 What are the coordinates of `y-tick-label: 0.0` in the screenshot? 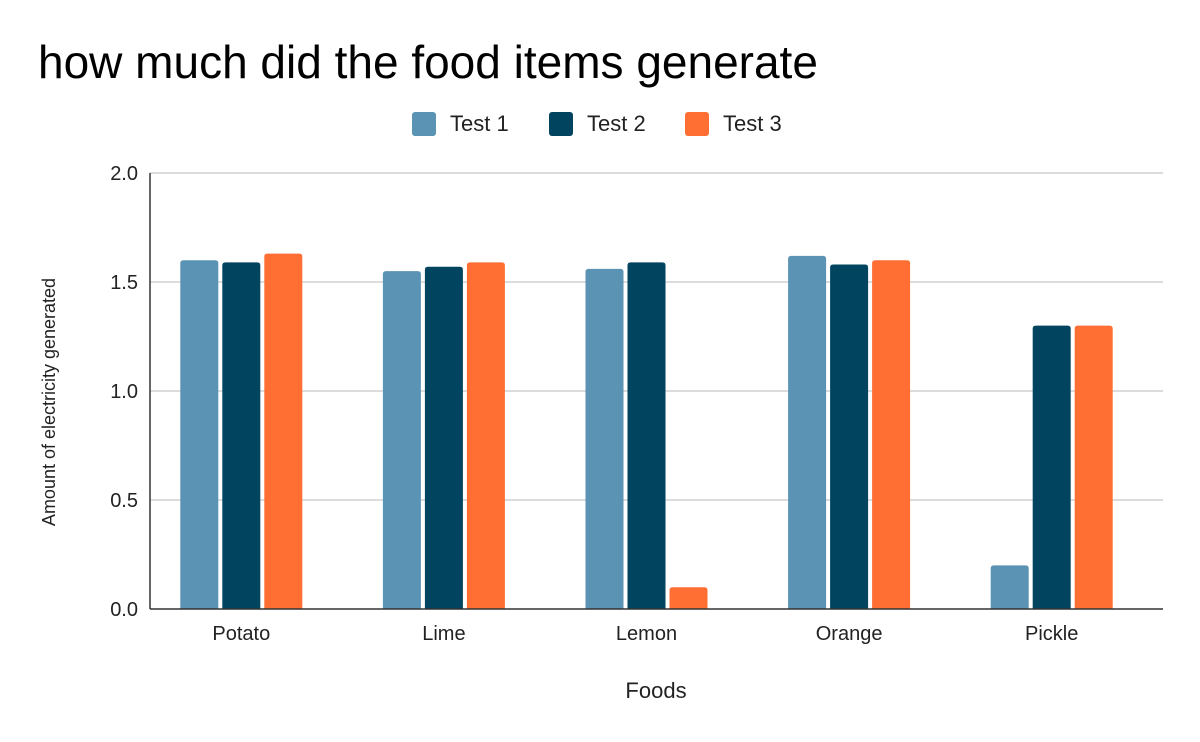 It's located at (124, 610).